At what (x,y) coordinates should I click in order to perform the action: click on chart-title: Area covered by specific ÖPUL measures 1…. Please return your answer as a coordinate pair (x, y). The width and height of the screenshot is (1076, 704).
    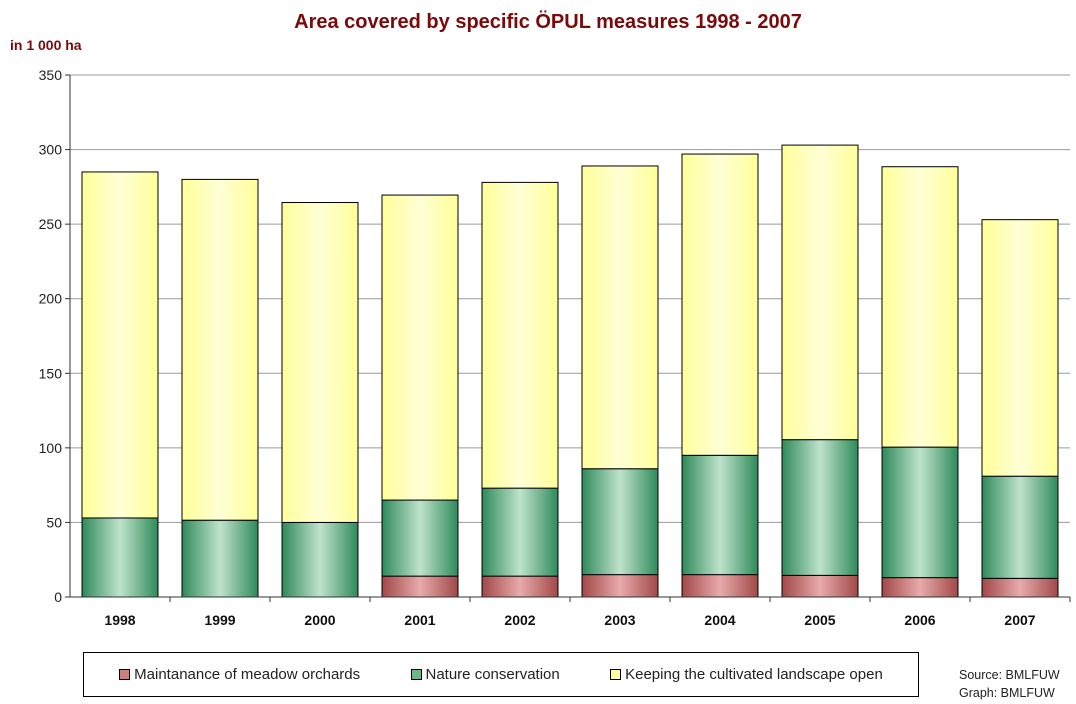
    Looking at the image, I should click on (548, 22).